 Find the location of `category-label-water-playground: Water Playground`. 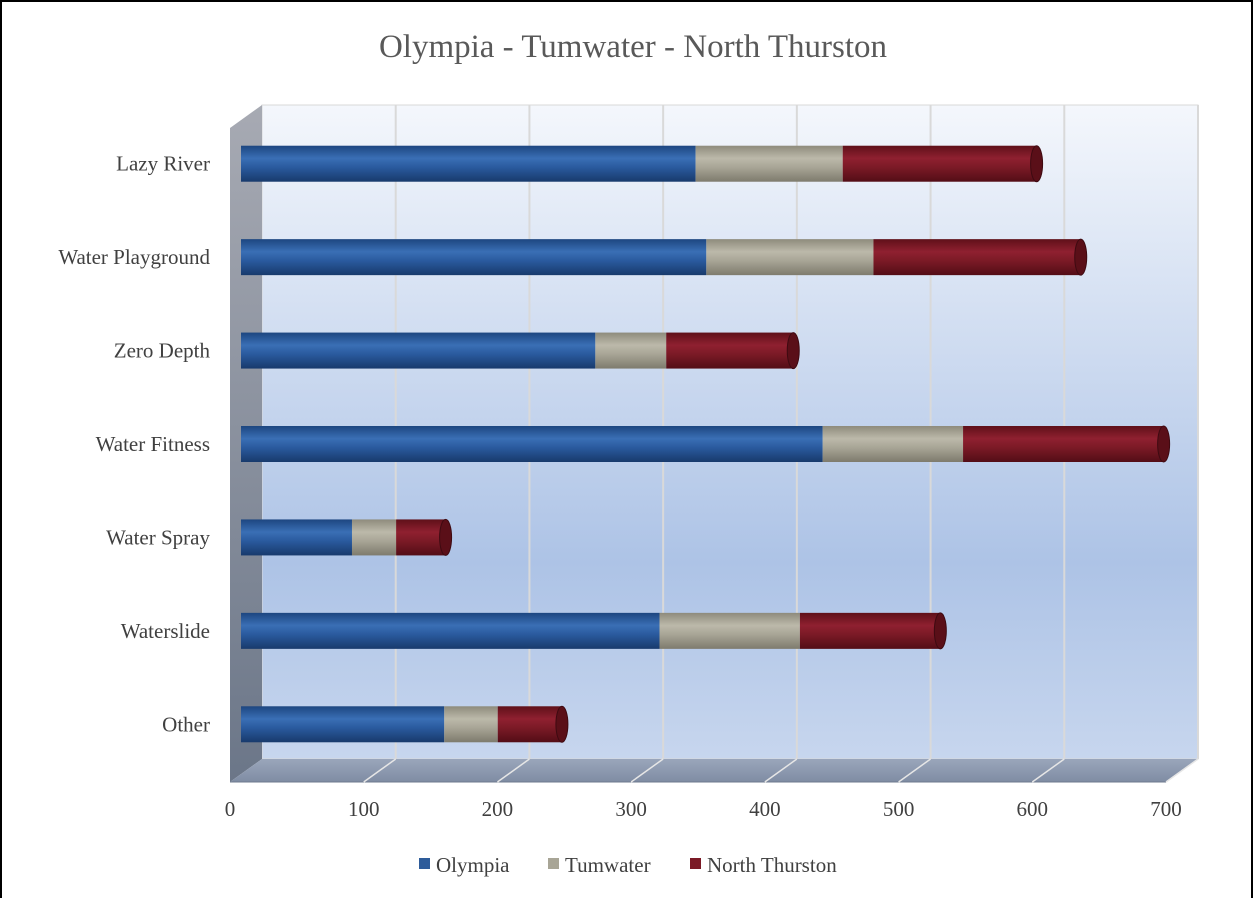

category-label-water-playground: Water Playground is located at coordinates (134, 257).